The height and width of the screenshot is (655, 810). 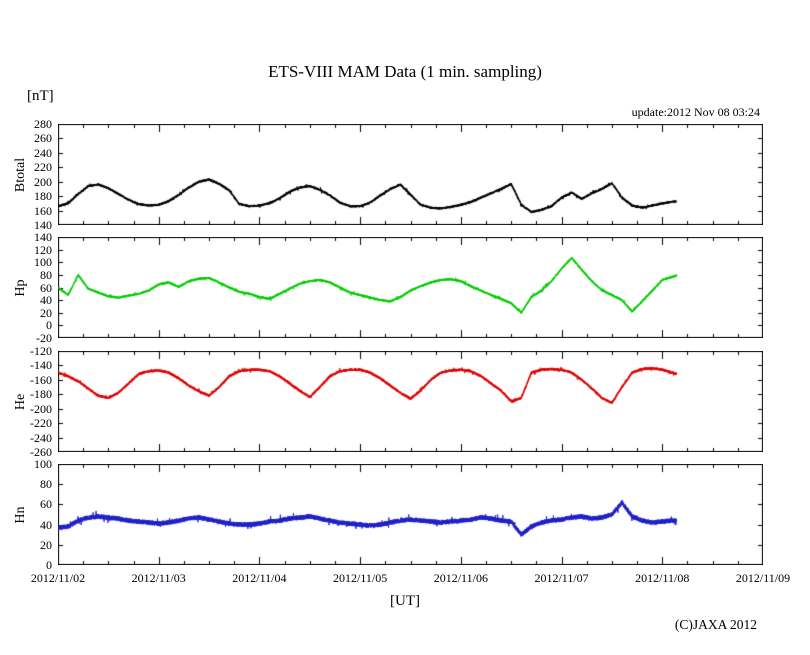 I want to click on hp-trace-canvas, so click(x=410, y=287).